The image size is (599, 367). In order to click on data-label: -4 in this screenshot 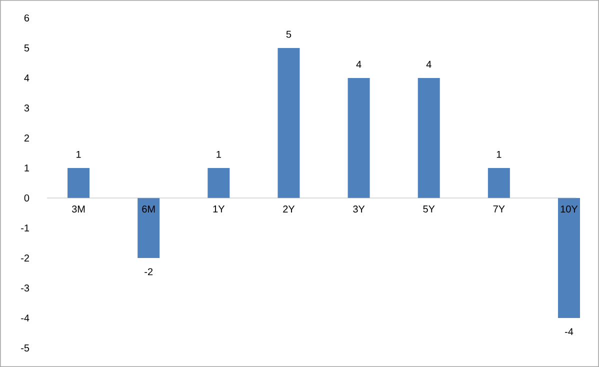, I will do `click(569, 332)`.